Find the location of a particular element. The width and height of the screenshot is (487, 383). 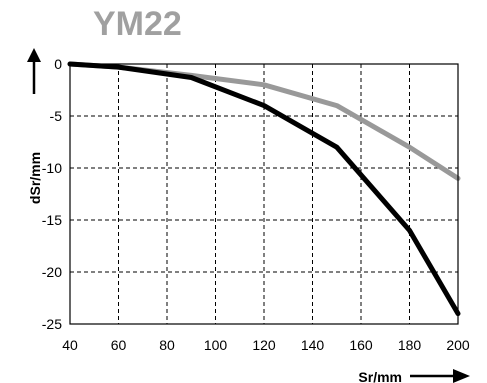

x-tick-120: 120 is located at coordinates (264, 345).